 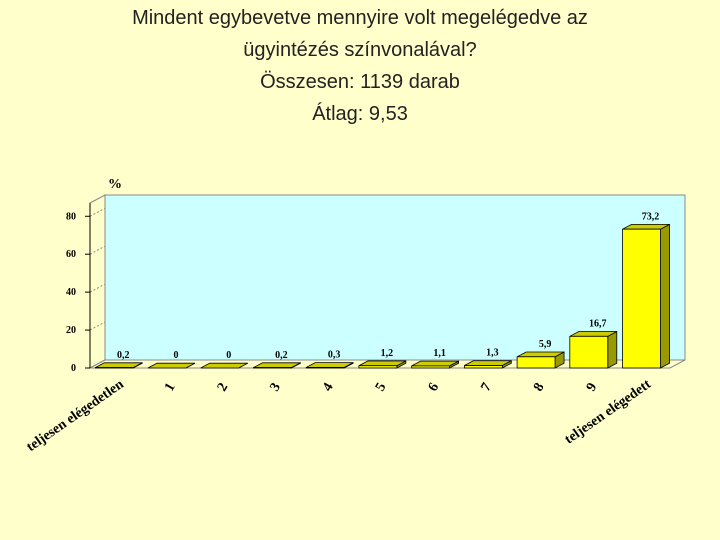 What do you see at coordinates (97, 281) in the screenshot?
I see `side-wall` at bounding box center [97, 281].